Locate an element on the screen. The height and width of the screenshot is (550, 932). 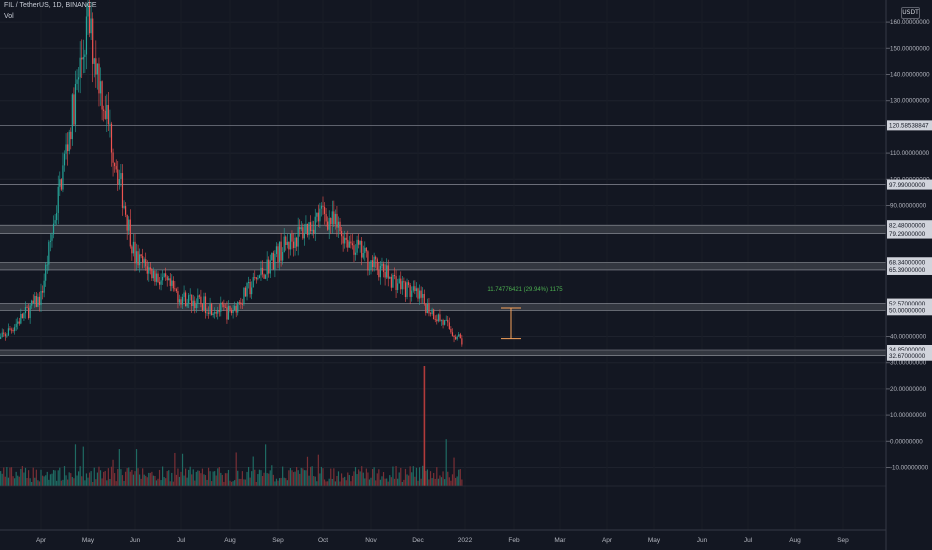
price-label-box is located at coordinates (909, 225).